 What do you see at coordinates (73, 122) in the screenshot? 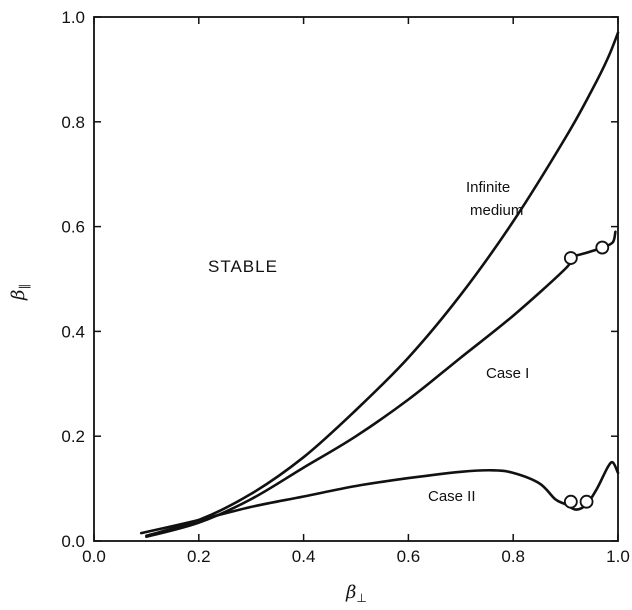
I see `y-tick-label: 0.8` at bounding box center [73, 122].